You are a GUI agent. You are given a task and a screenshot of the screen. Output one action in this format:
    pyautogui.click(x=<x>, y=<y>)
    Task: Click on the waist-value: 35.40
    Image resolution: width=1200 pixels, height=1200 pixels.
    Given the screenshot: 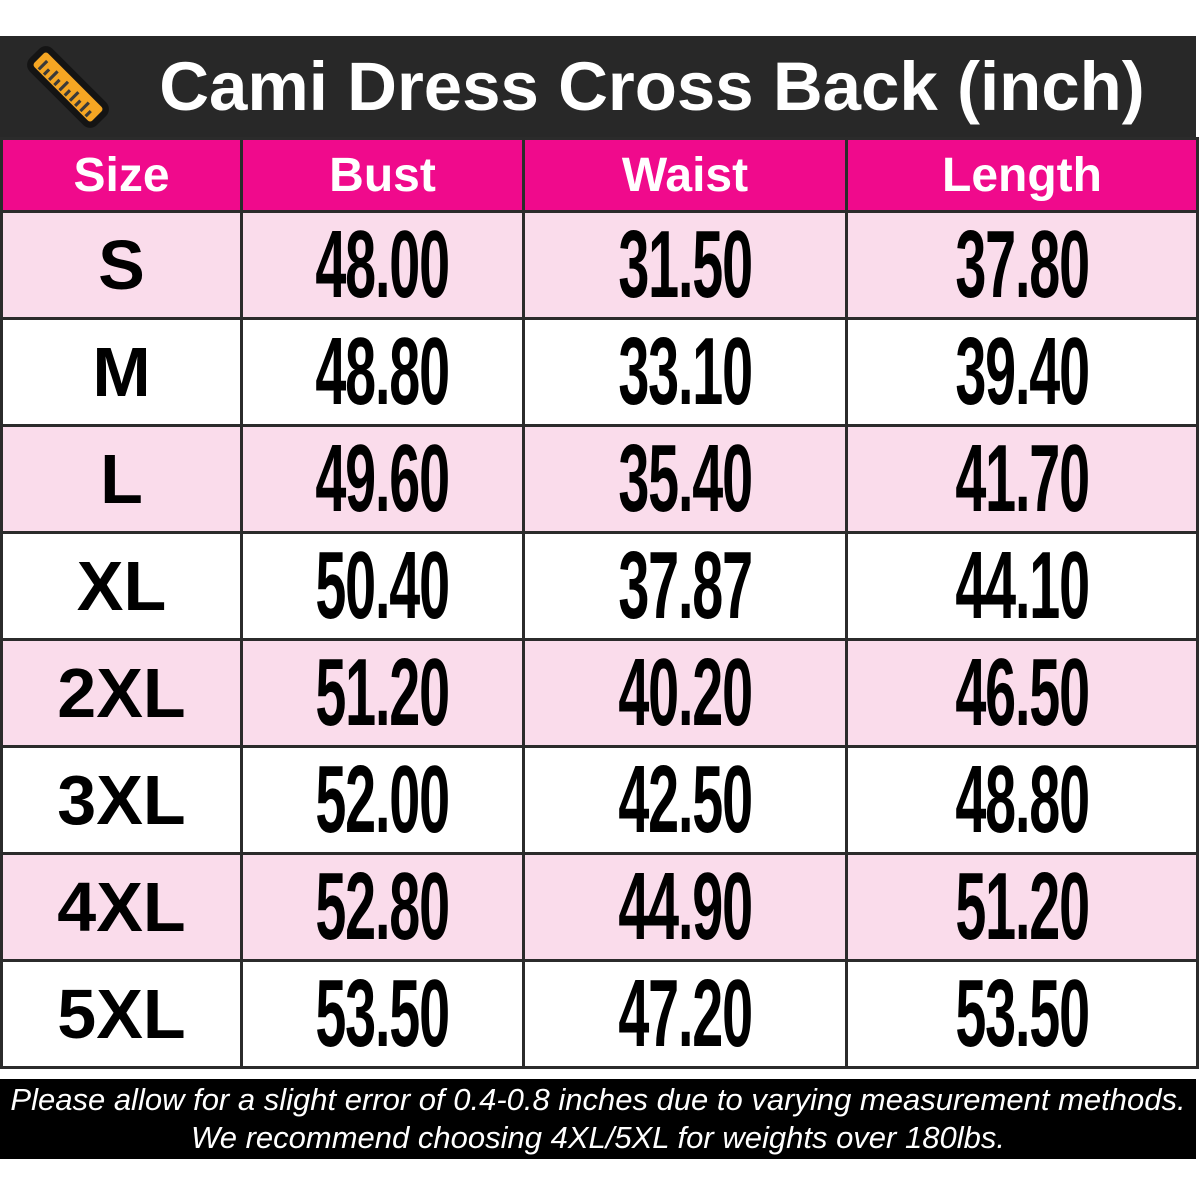 What is the action you would take?
    pyautogui.click(x=685, y=478)
    